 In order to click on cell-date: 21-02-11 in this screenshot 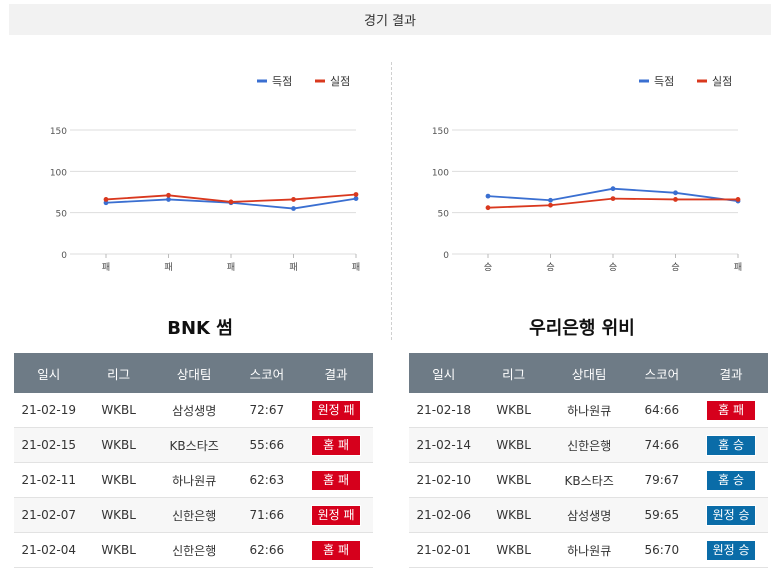, I will do `click(49, 480)`.